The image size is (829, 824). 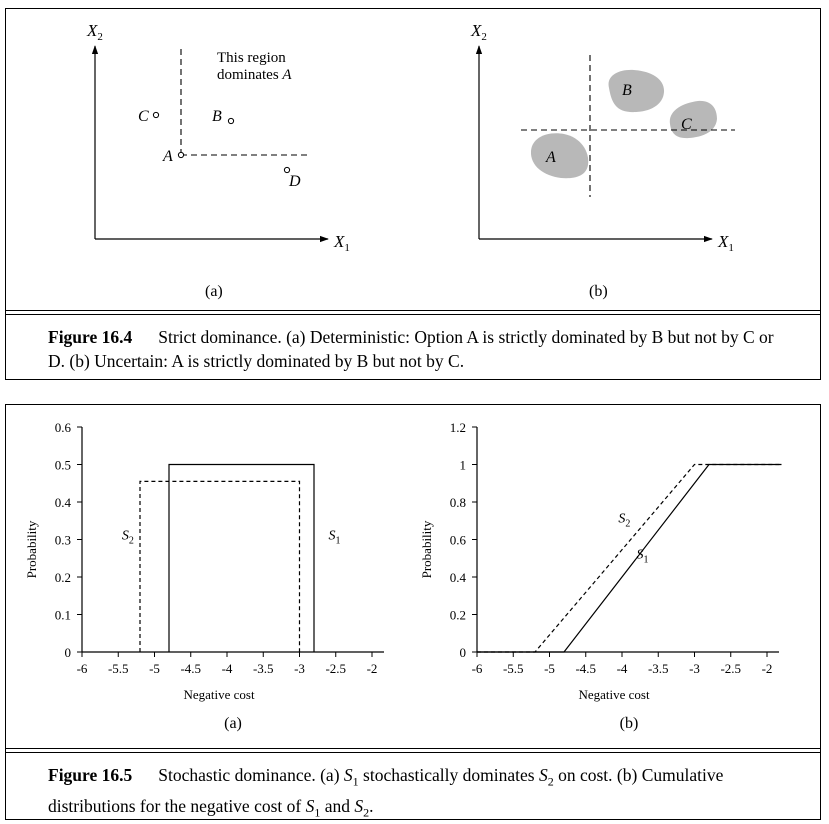 What do you see at coordinates (513, 668) in the screenshot?
I see `chart-b-xtick-label-1: -5.5` at bounding box center [513, 668].